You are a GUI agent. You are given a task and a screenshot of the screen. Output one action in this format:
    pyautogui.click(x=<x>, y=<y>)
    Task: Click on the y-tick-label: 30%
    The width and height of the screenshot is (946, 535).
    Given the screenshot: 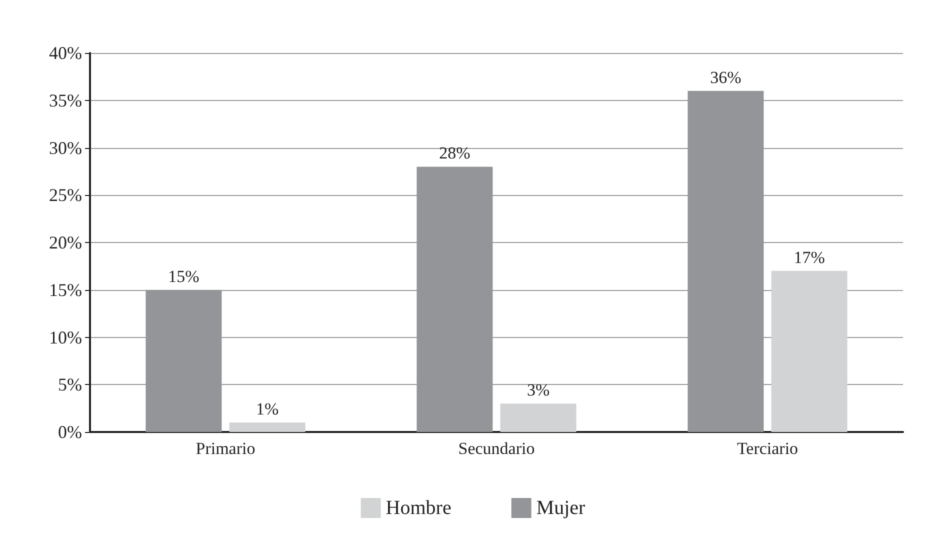 What is the action you would take?
    pyautogui.click(x=65, y=148)
    